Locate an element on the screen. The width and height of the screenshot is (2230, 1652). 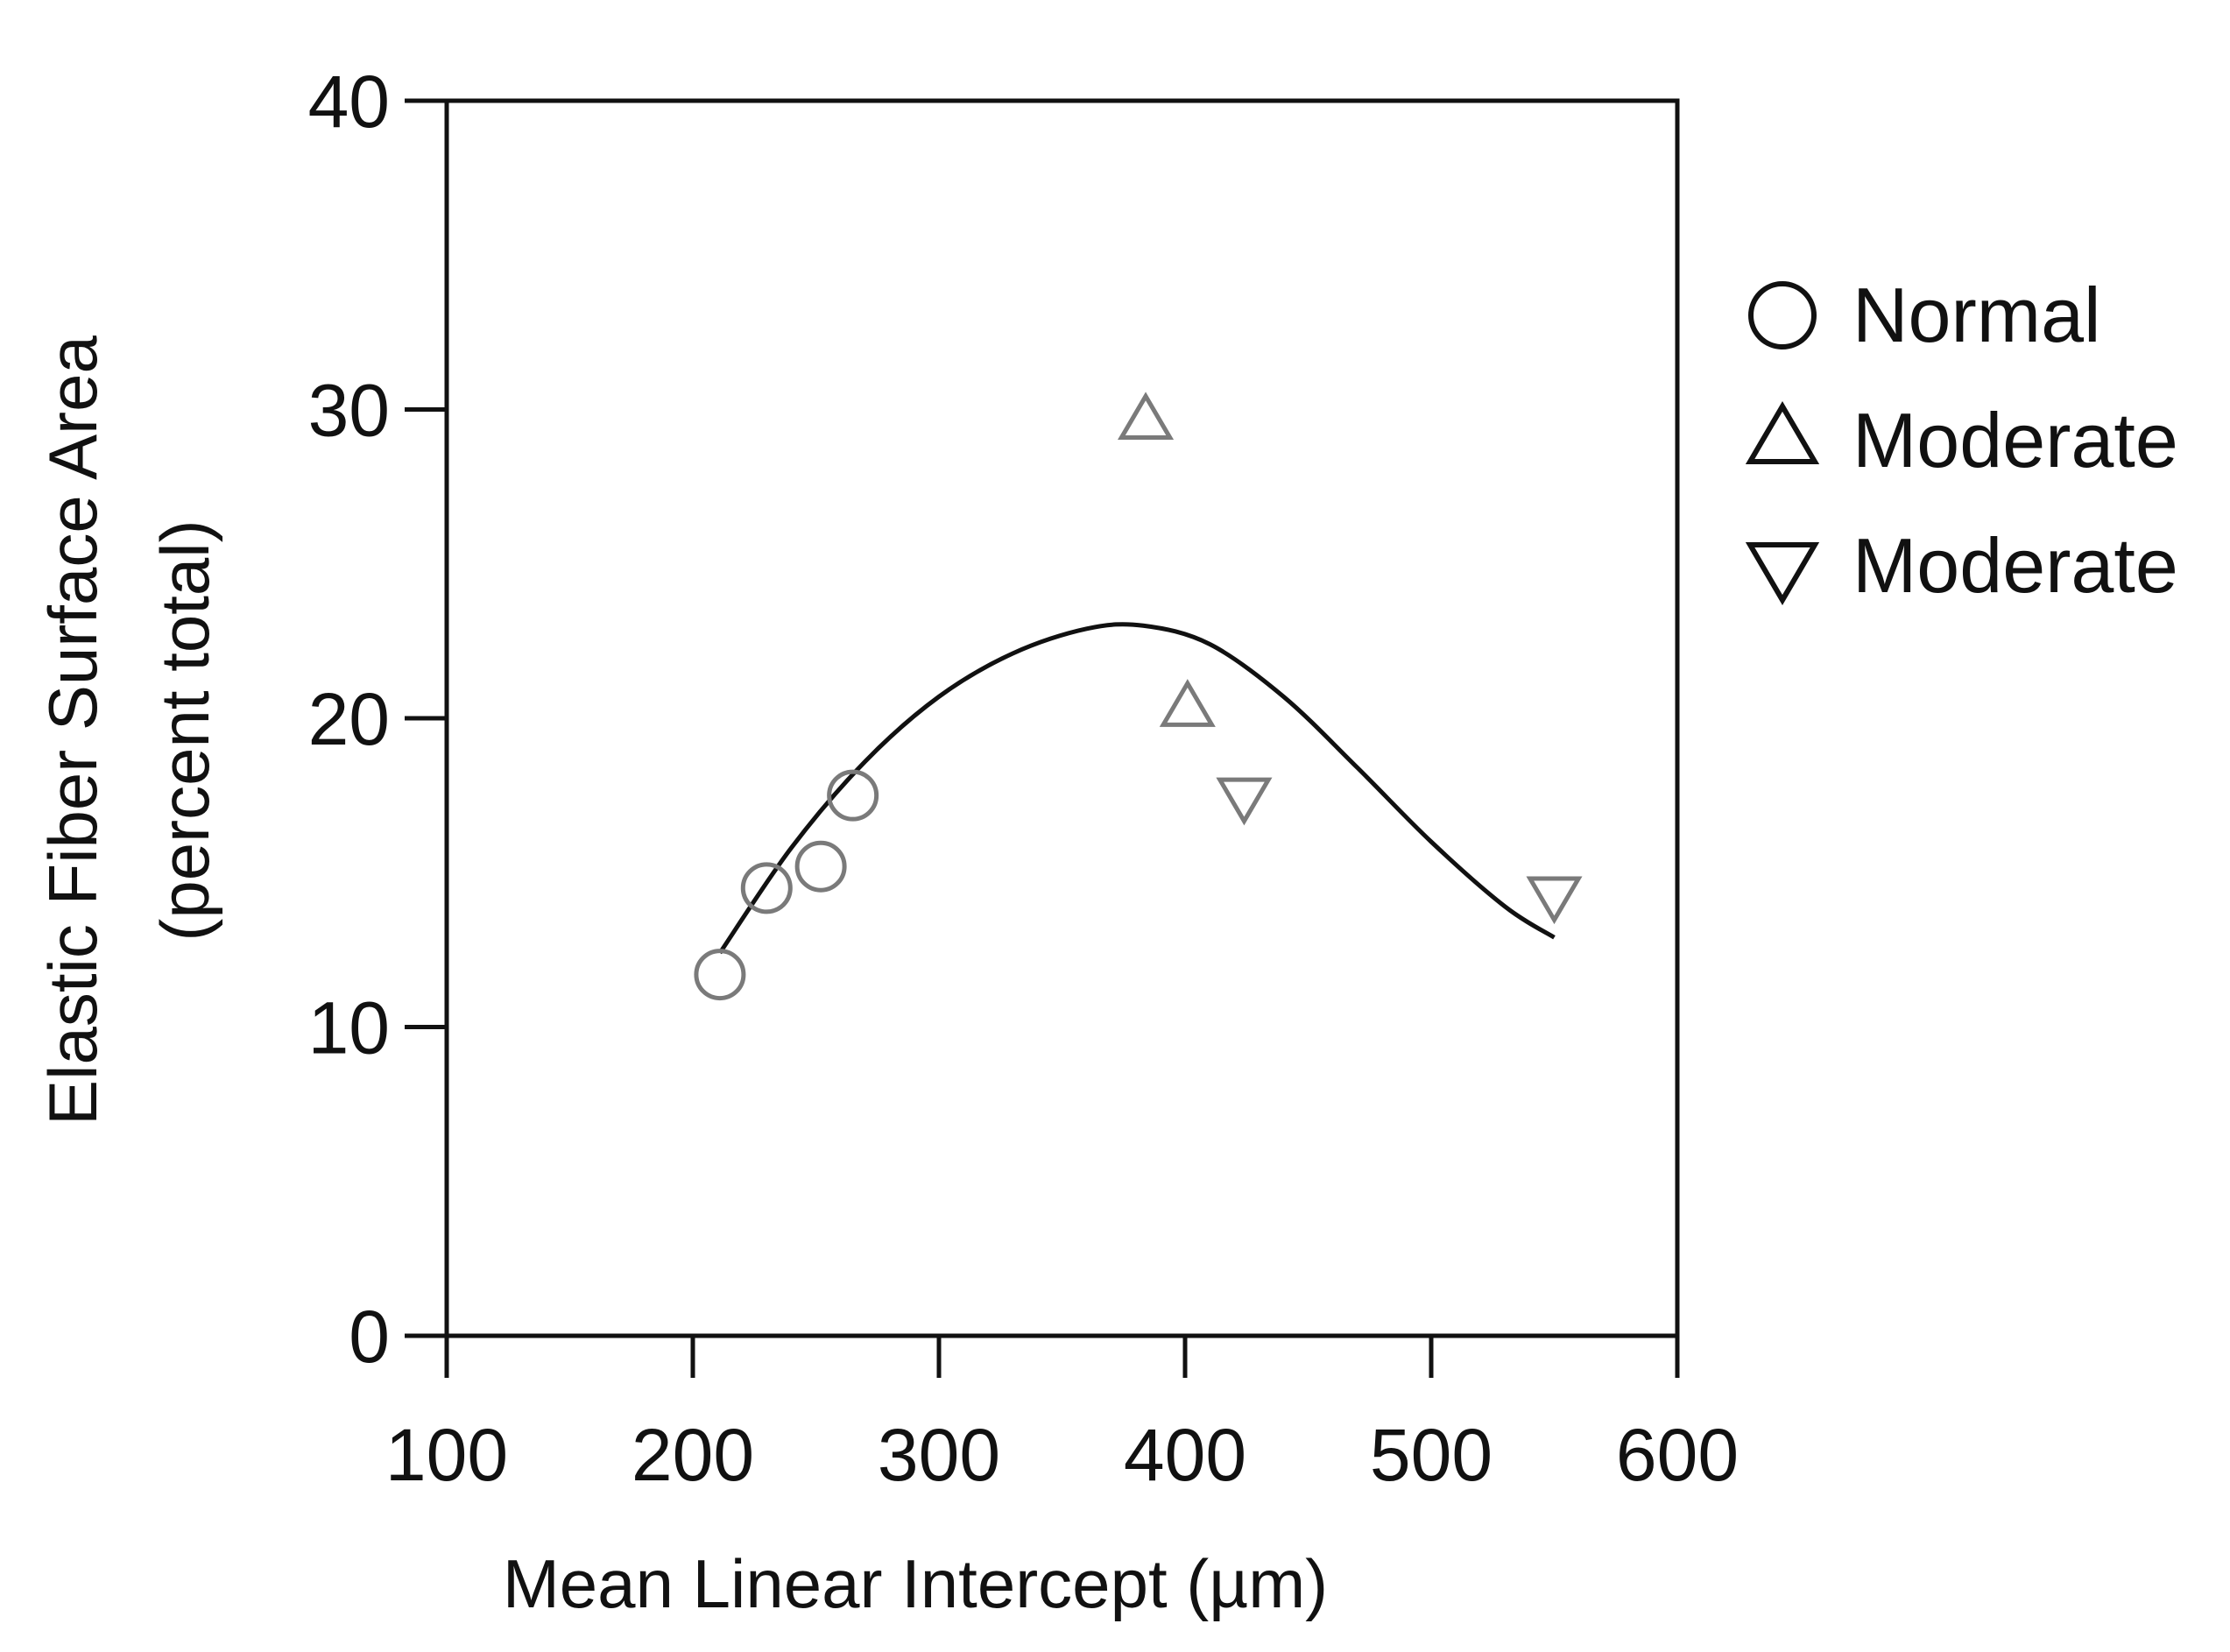
y-tick-label-30: 30 is located at coordinates (349, 411).